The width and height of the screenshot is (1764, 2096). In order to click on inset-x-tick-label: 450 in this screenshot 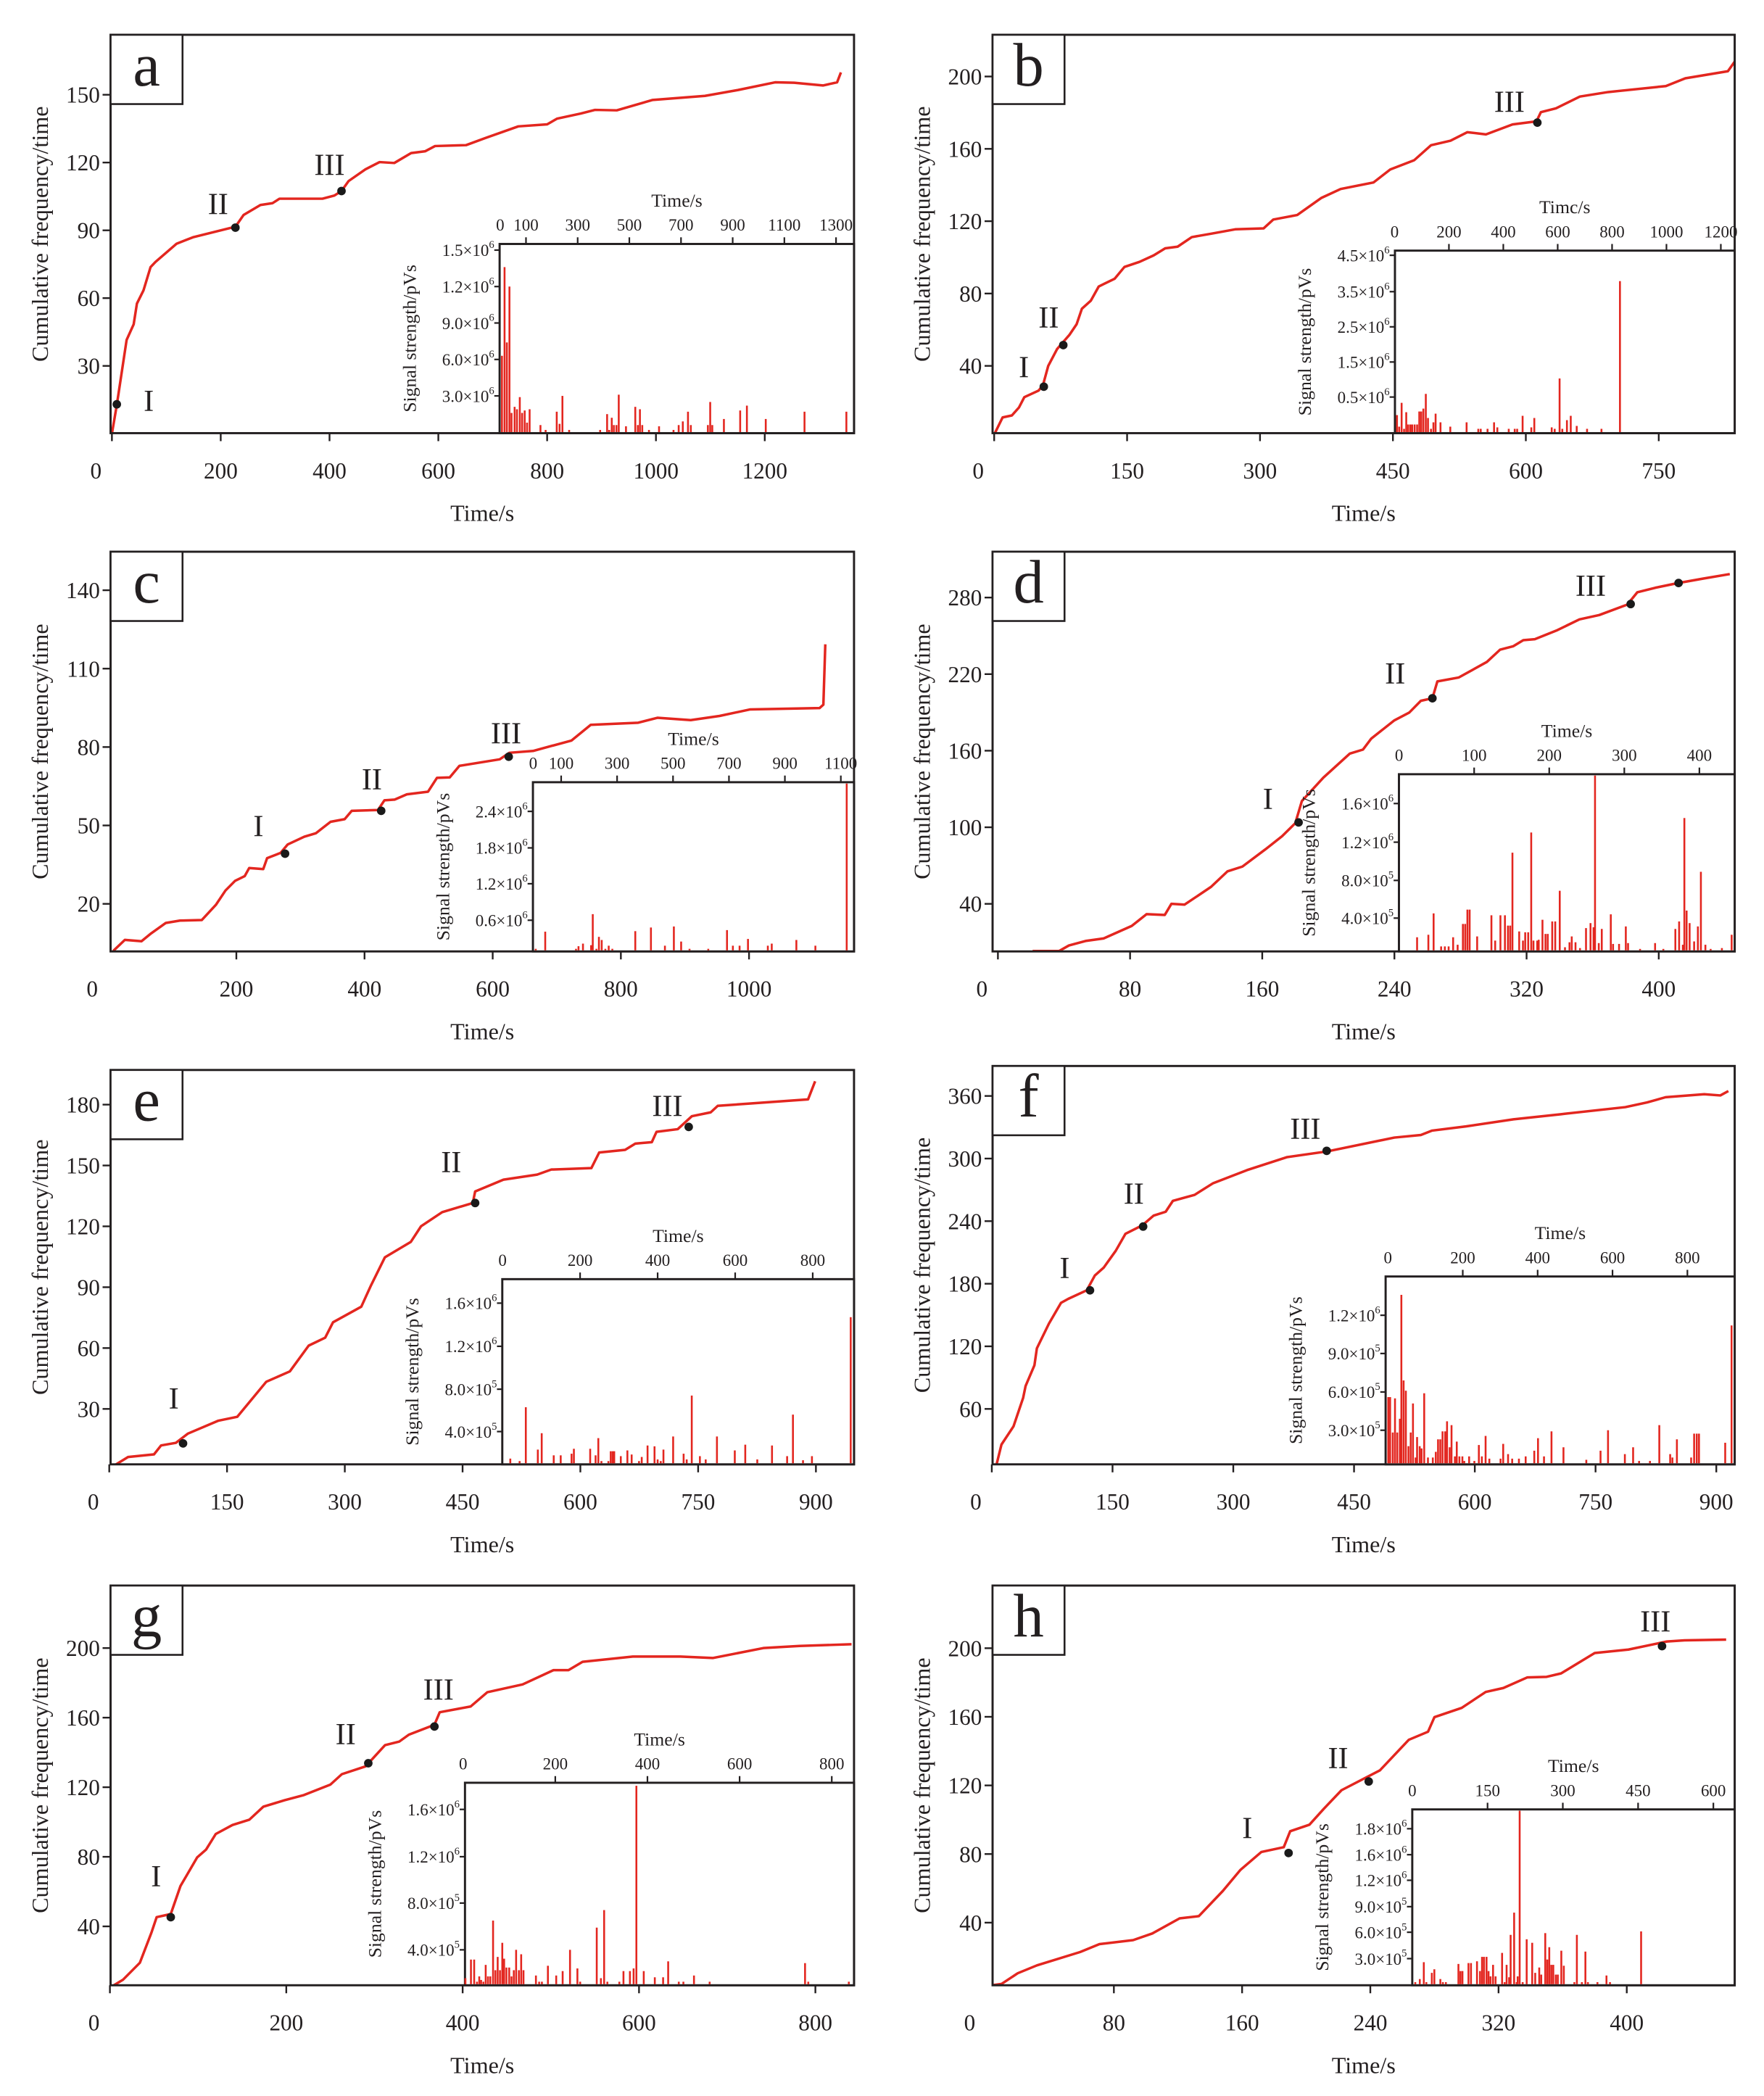, I will do `click(1638, 1790)`.